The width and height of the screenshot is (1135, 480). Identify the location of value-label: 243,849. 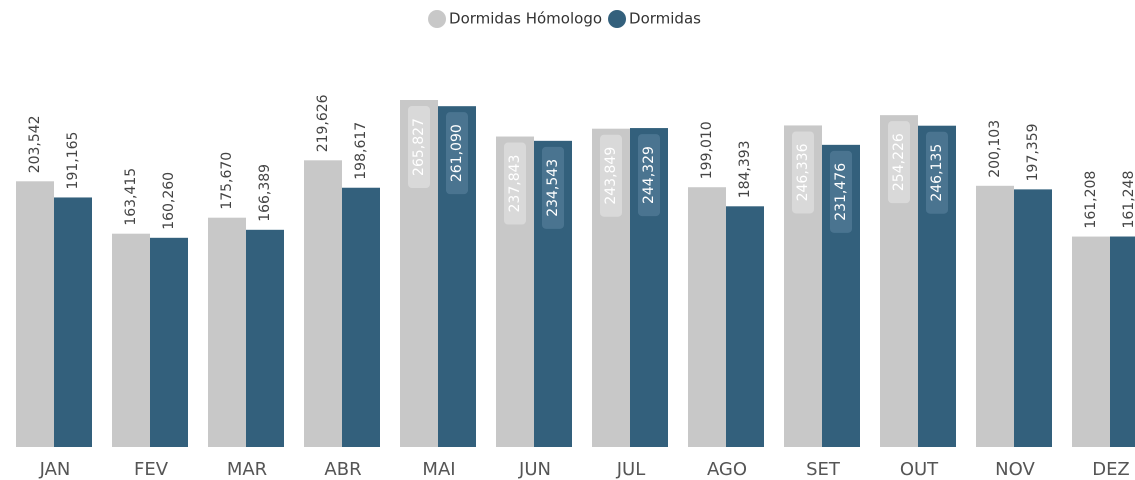
(611, 176).